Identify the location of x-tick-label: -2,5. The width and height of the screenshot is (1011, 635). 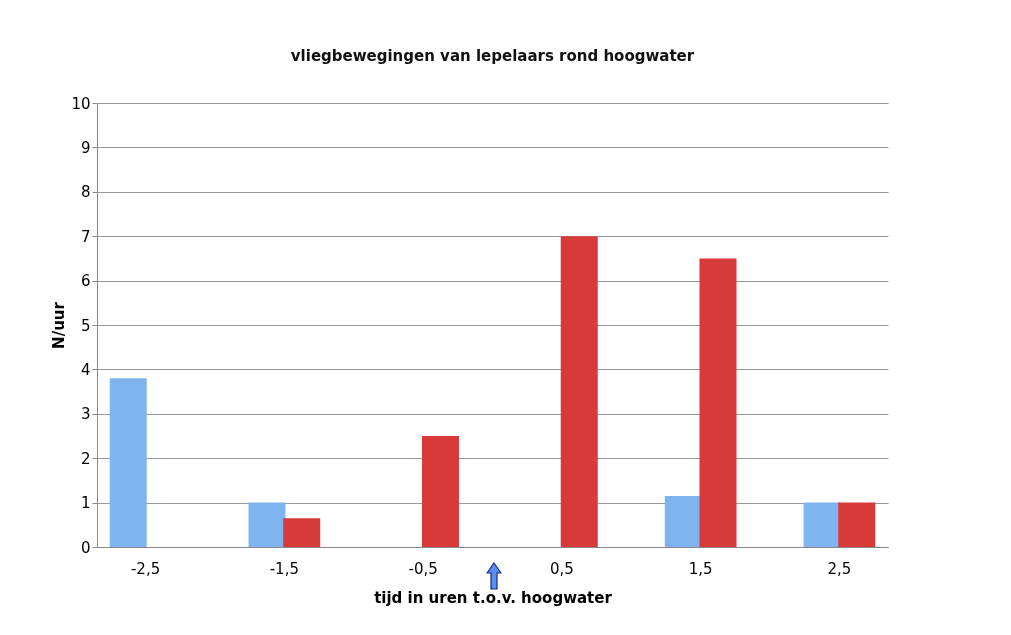
(145, 568).